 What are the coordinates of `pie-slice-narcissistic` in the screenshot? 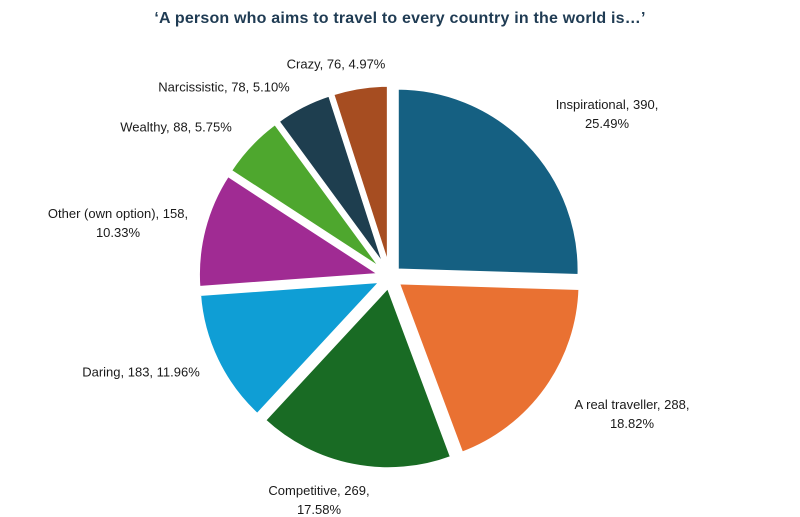 It's located at (332, 181).